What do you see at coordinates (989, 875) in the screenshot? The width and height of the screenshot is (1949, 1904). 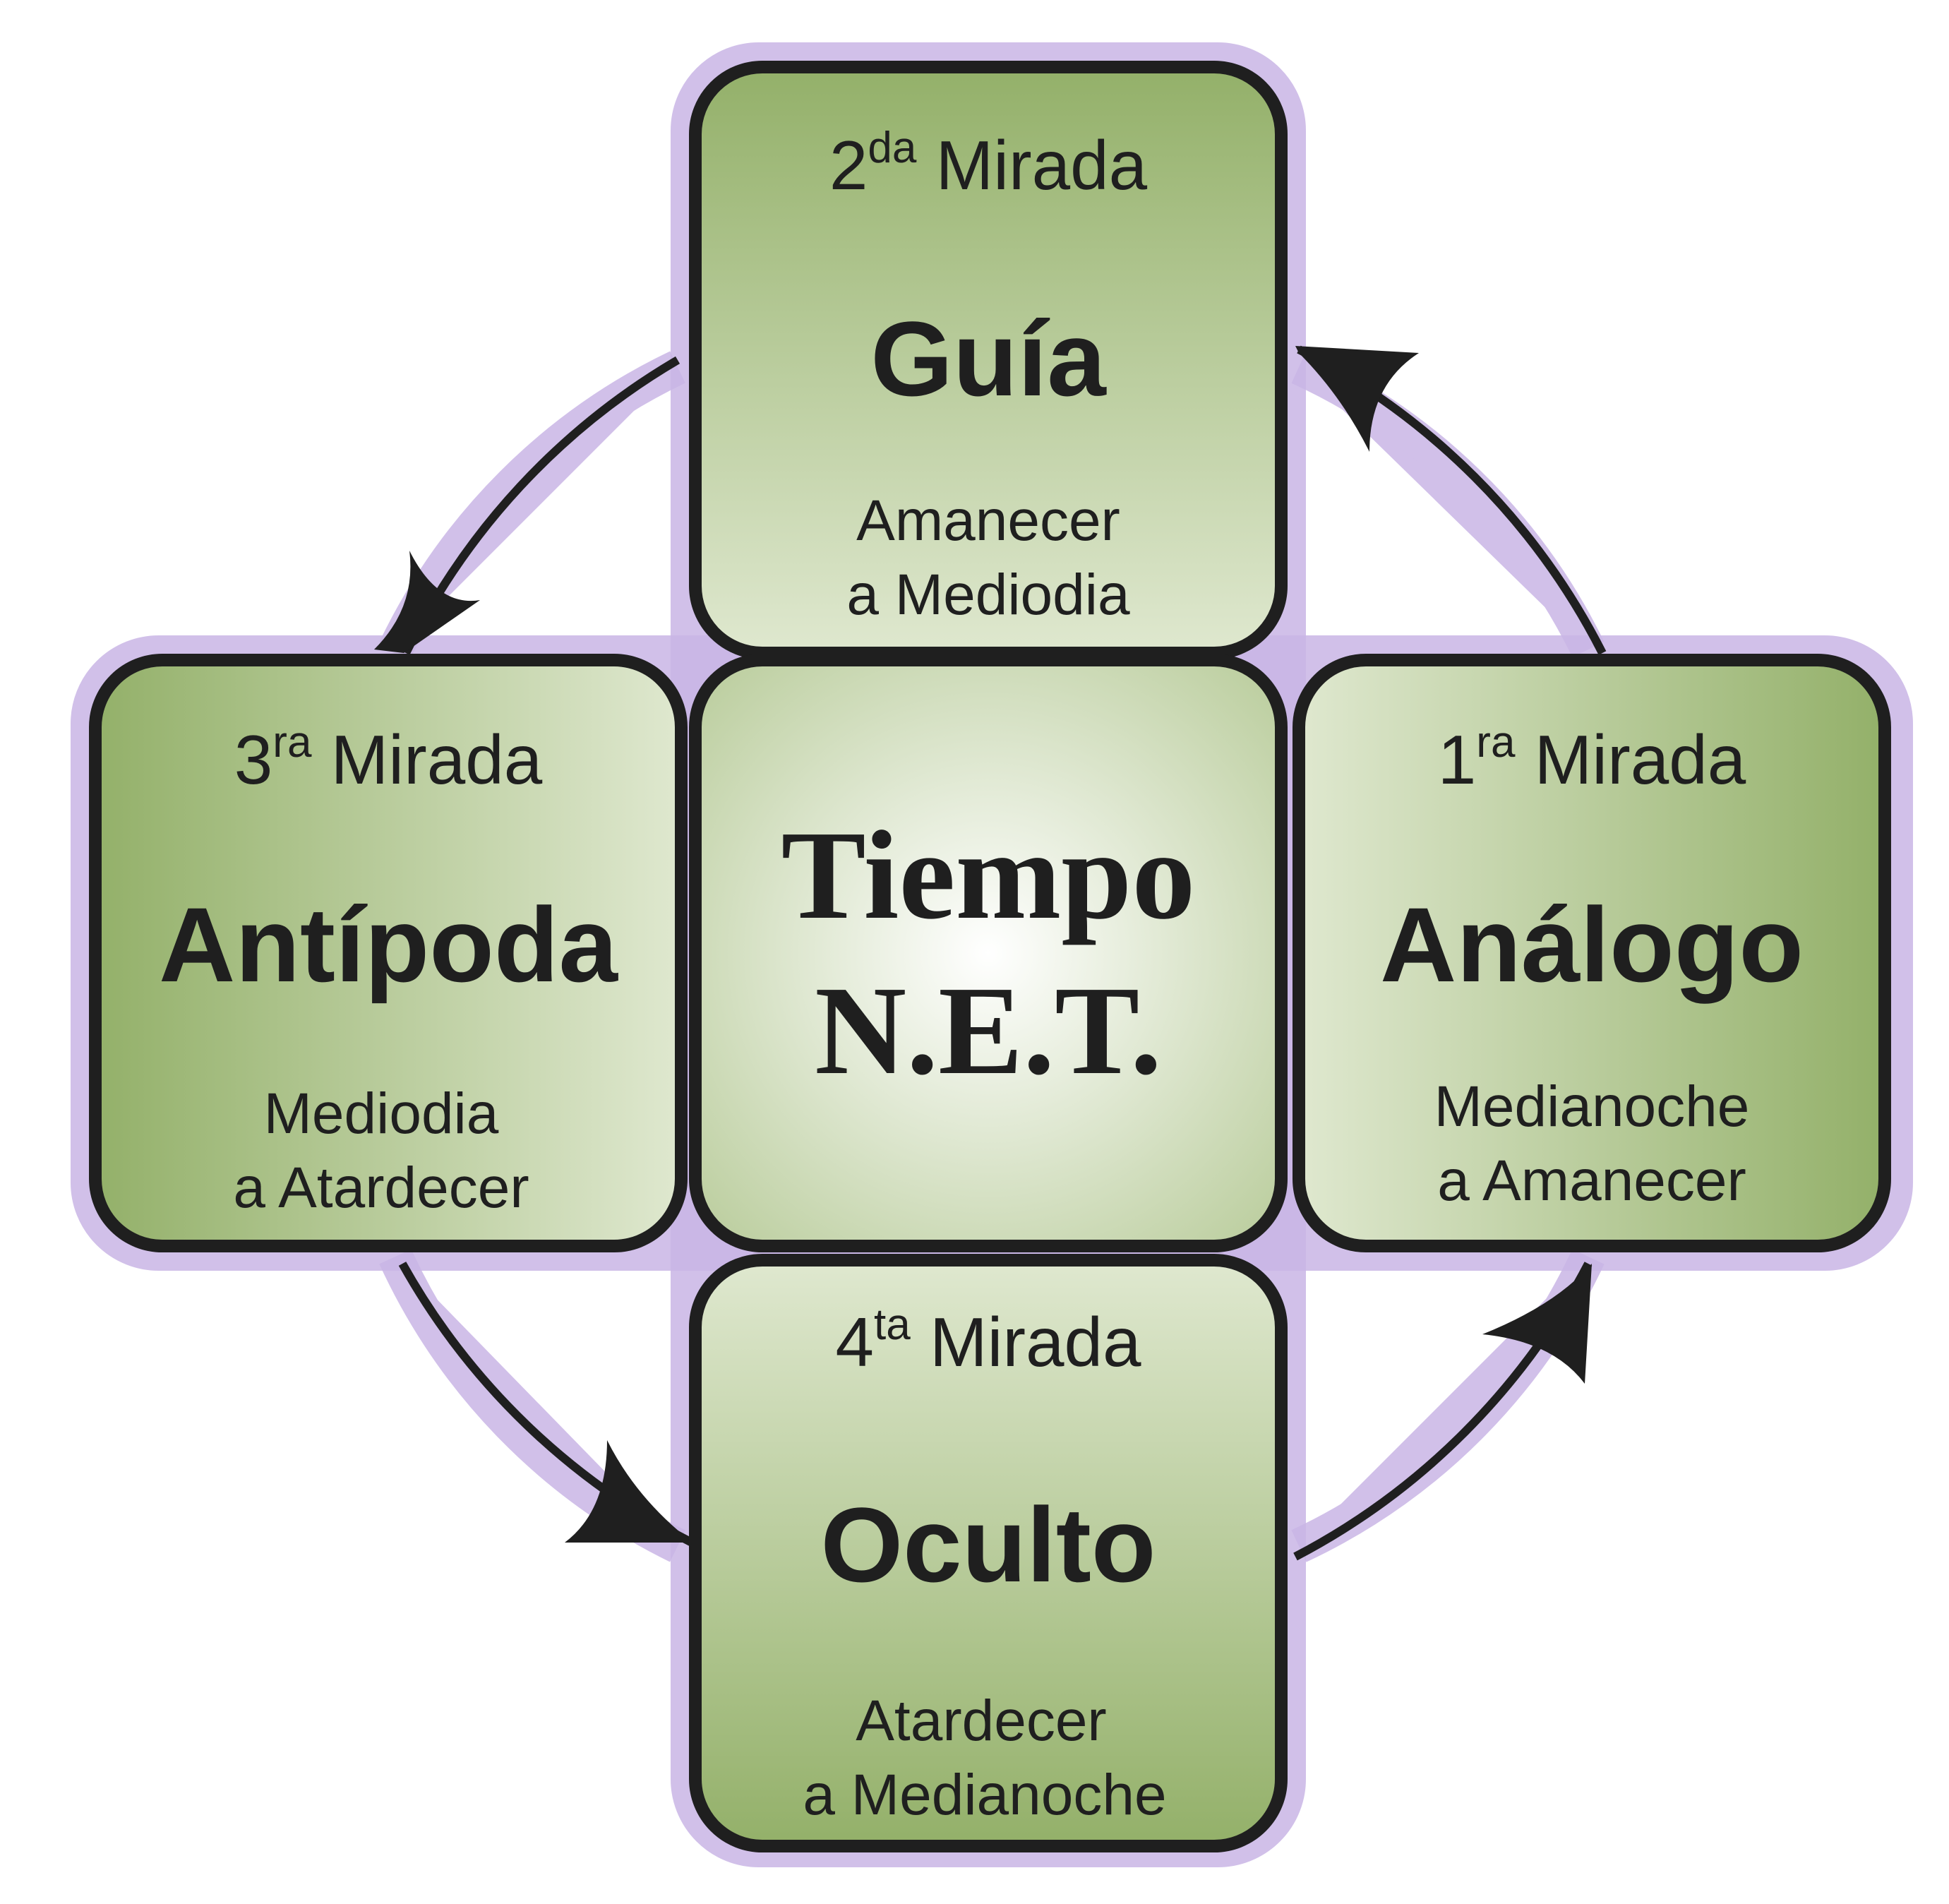 I see `center-title-line1: Tiempo` at bounding box center [989, 875].